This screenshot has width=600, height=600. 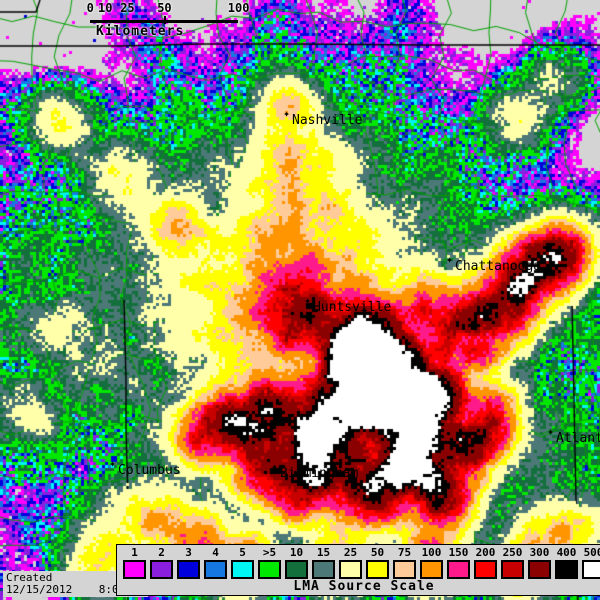 I want to click on legend-level-250: 250, so click(x=512, y=563).